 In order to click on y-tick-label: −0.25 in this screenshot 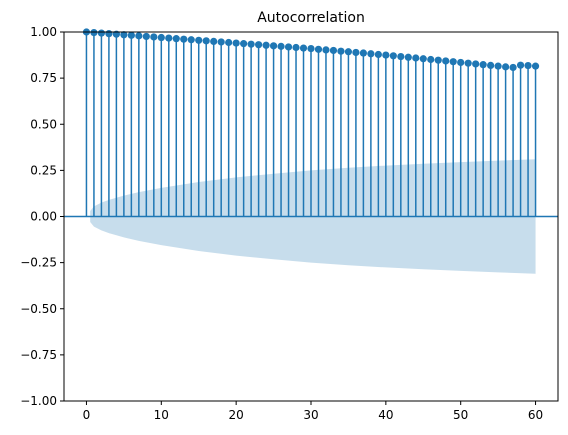, I will do `click(38, 263)`.